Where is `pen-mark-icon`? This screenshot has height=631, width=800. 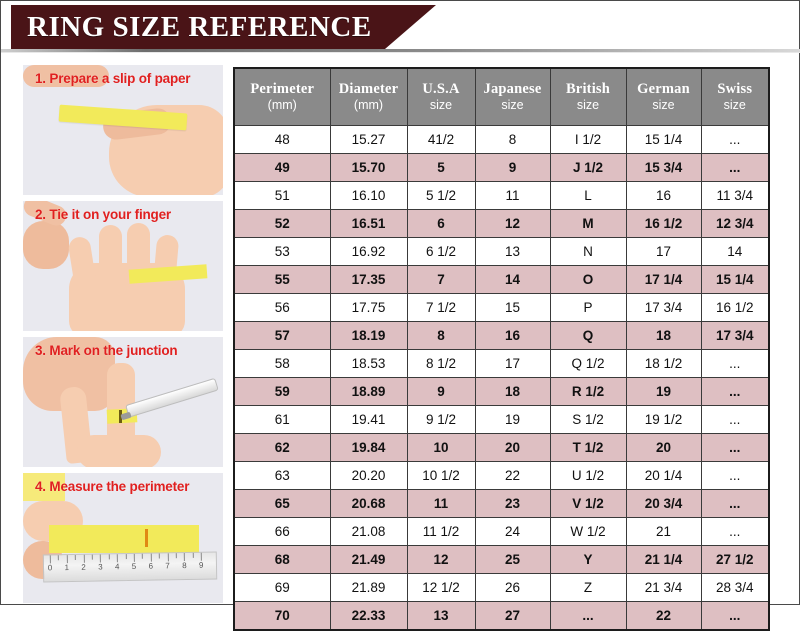
pen-mark-icon is located at coordinates (146, 538).